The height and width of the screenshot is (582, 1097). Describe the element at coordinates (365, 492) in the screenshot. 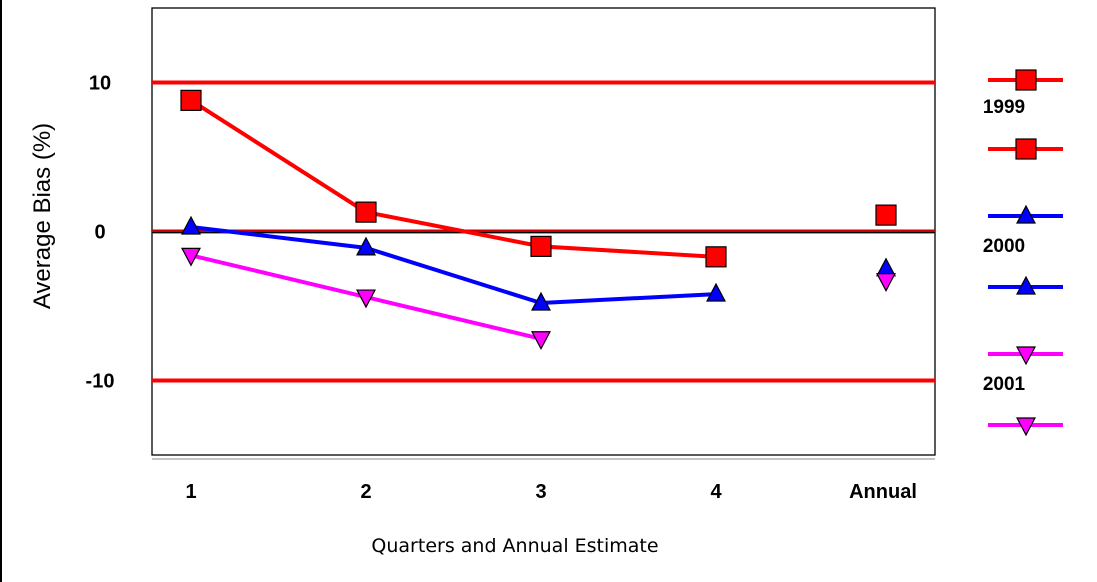

I see `x-tick-label: 2` at that location.